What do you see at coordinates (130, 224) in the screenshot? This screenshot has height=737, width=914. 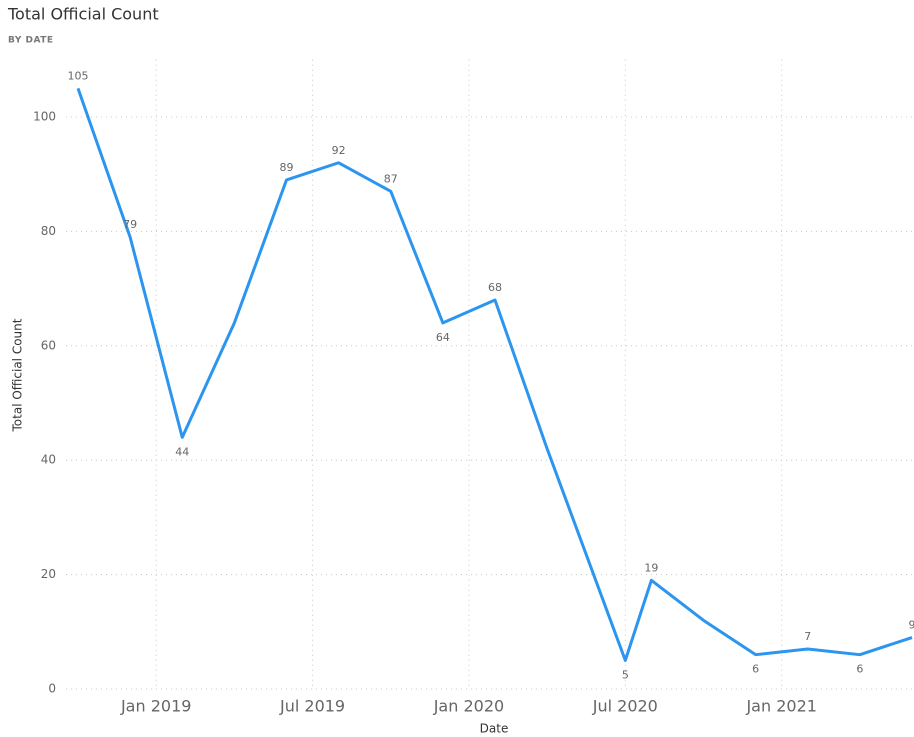 I see `data-label: 79` at bounding box center [130, 224].